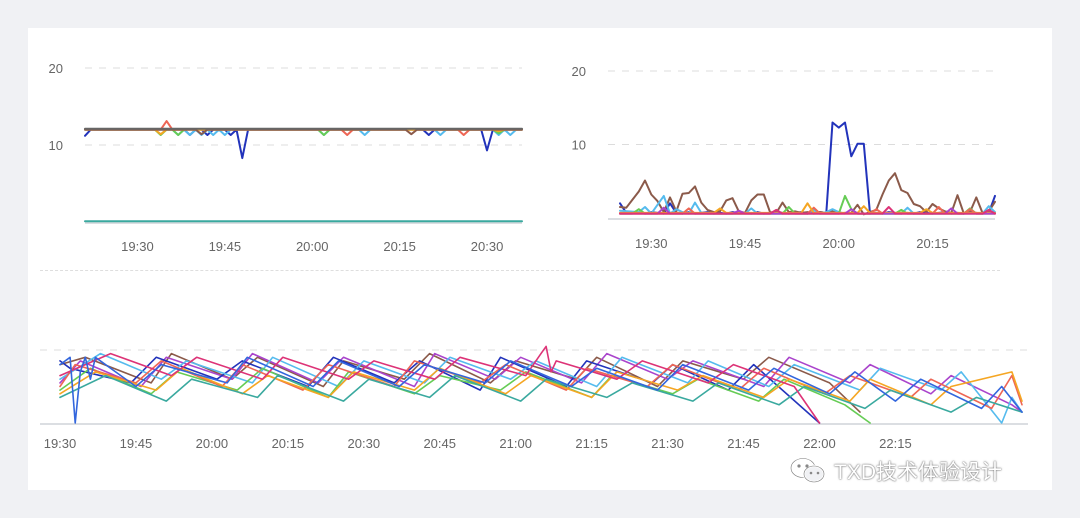 The image size is (1080, 518). I want to click on x-tick-label: 22:00, so click(819, 443).